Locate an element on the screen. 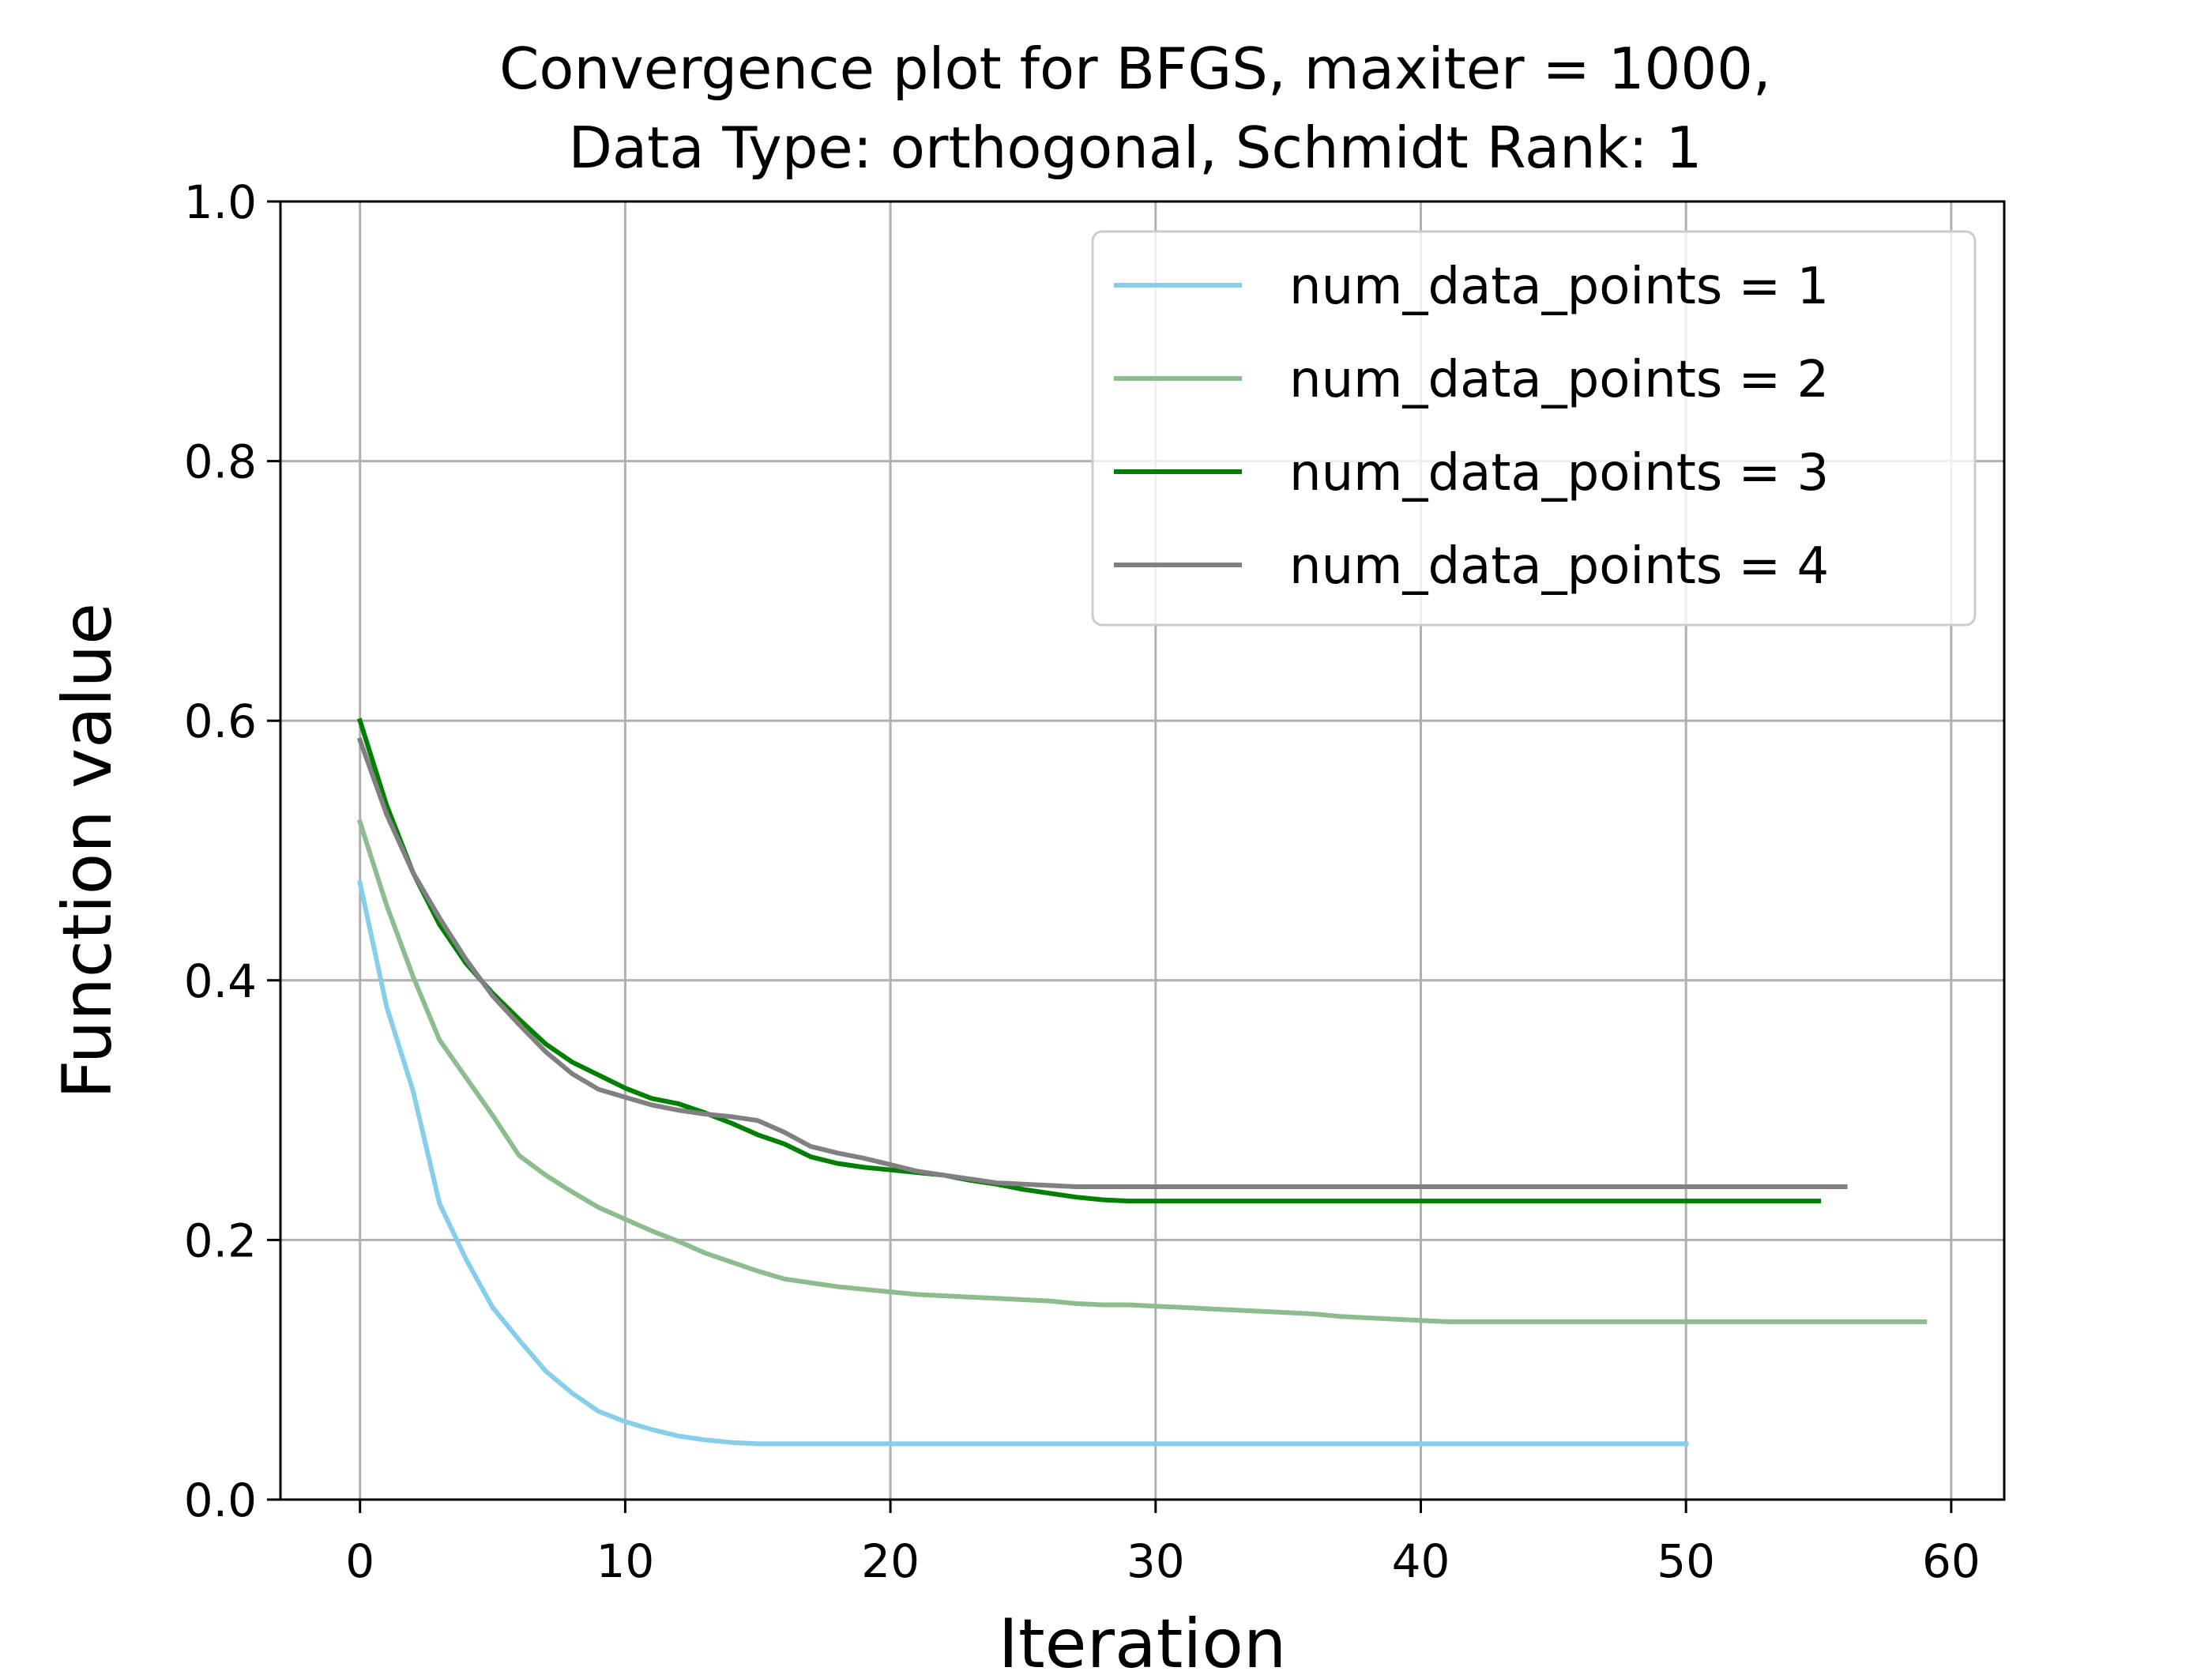  legend-label: num_data_points = 4 is located at coordinates (1559, 566).